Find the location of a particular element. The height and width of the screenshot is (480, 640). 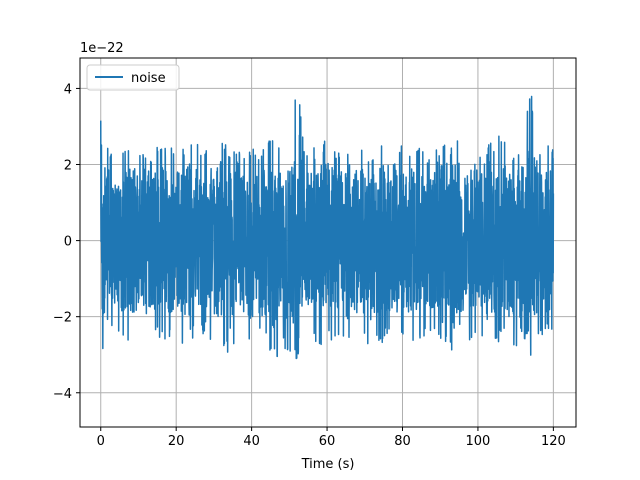

x-axis-label: Time (s) is located at coordinates (328, 464).